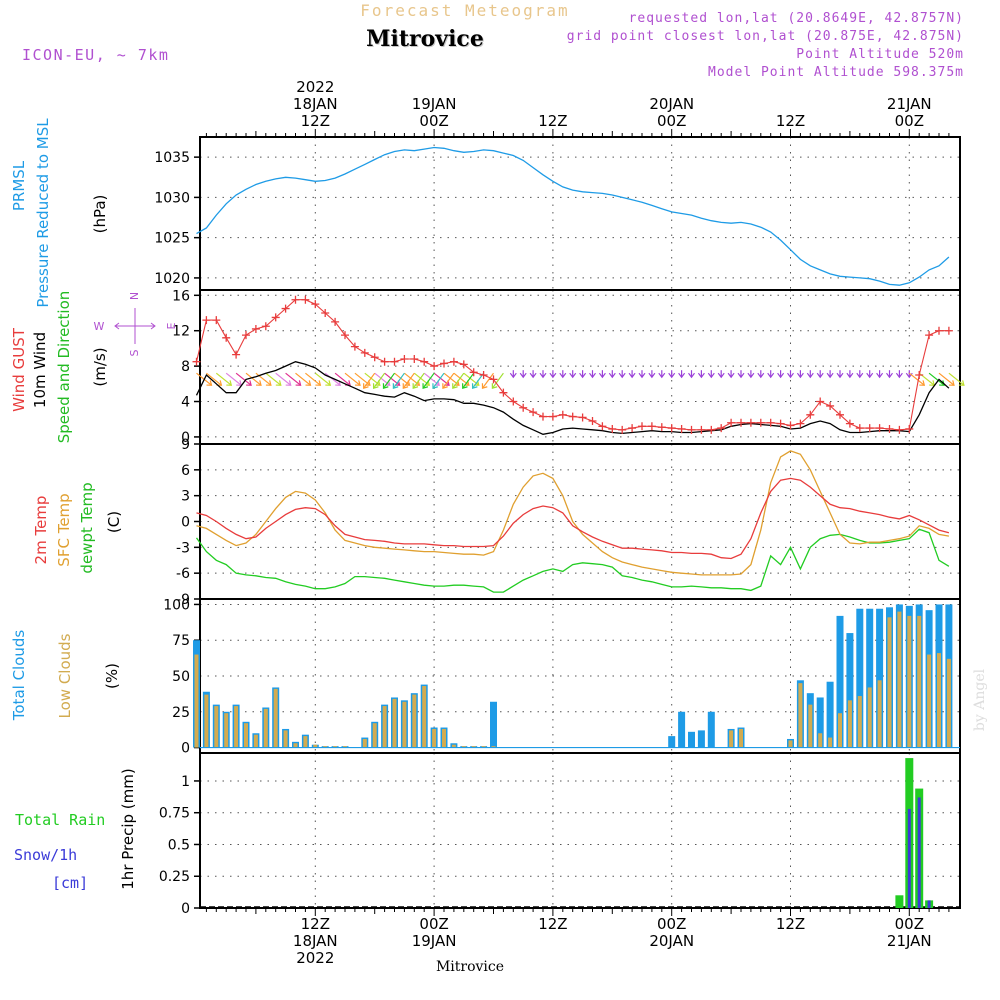 This screenshot has height=1000, width=1000. Describe the element at coordinates (99, 326) in the screenshot. I see `compass-w: W` at that location.